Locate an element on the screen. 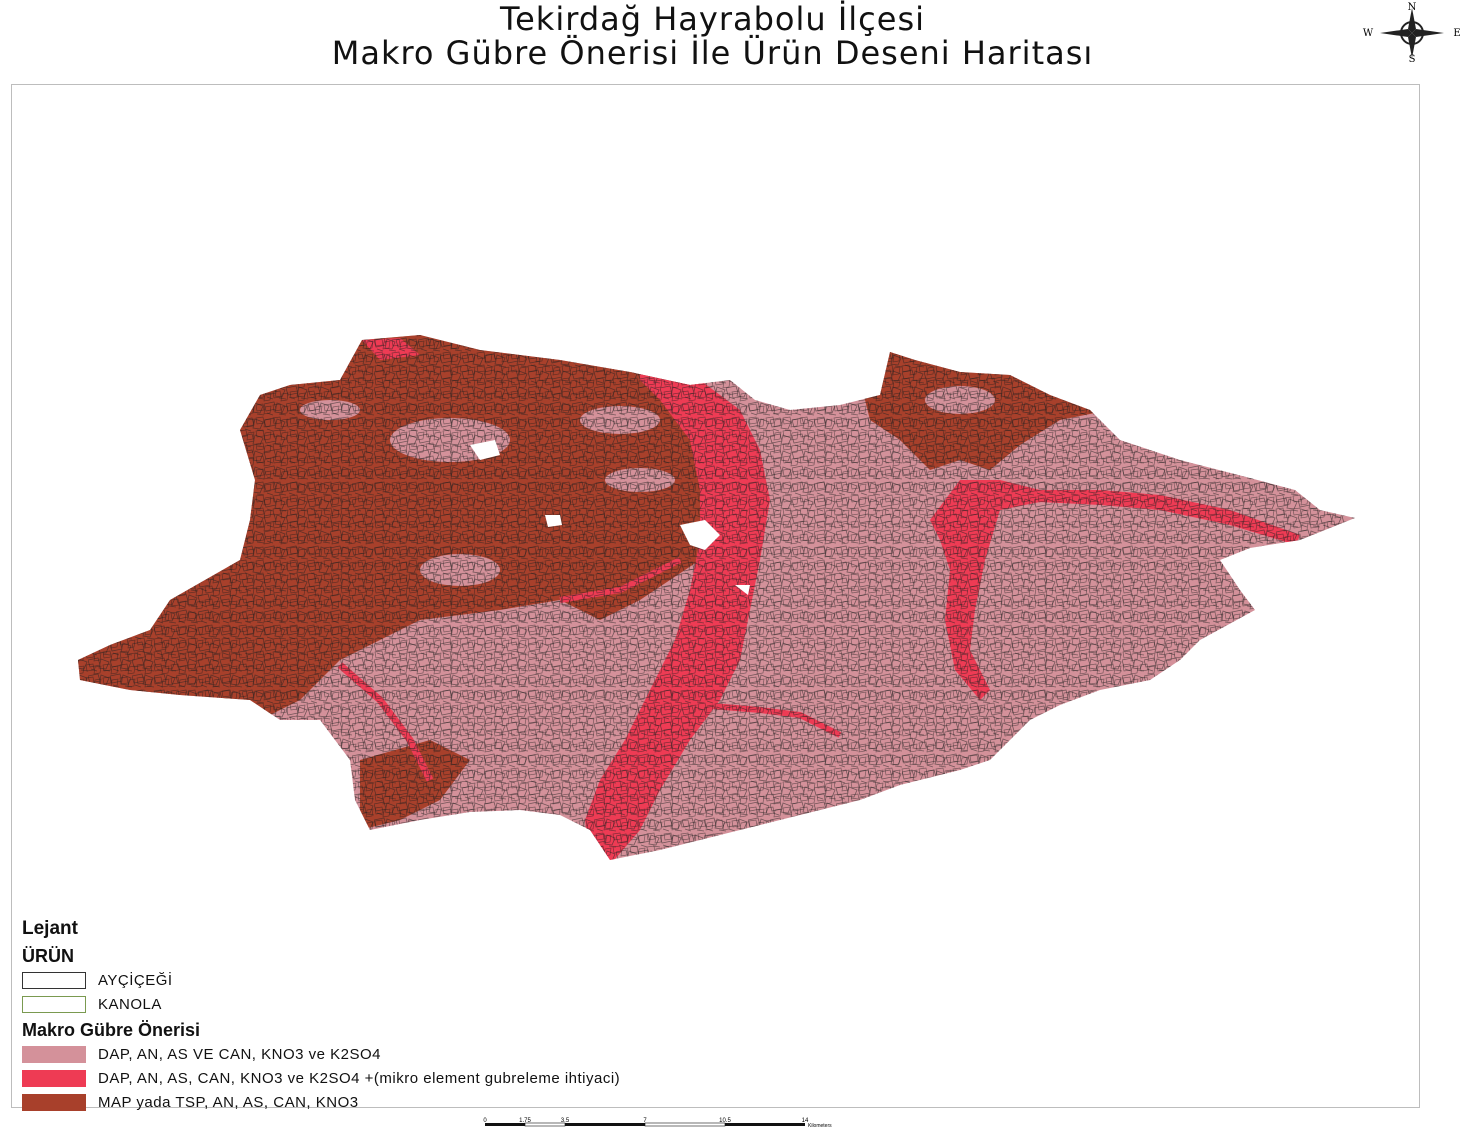 This screenshot has width=1469, height=1128. legend-label: KANOLA is located at coordinates (130, 1004).